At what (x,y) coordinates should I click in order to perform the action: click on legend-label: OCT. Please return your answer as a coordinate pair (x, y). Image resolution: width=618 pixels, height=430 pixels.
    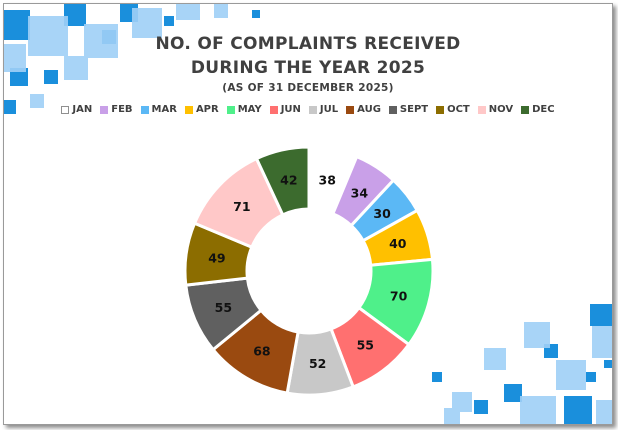
    Looking at the image, I should click on (458, 109).